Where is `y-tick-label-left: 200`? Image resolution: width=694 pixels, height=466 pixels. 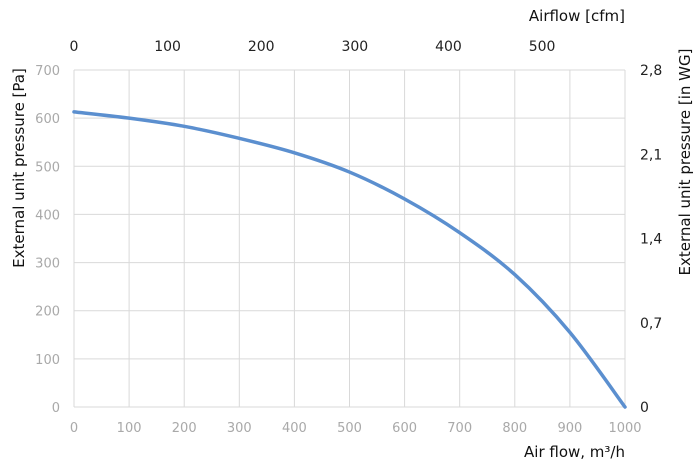
y-tick-label-left: 200 is located at coordinates (47, 312).